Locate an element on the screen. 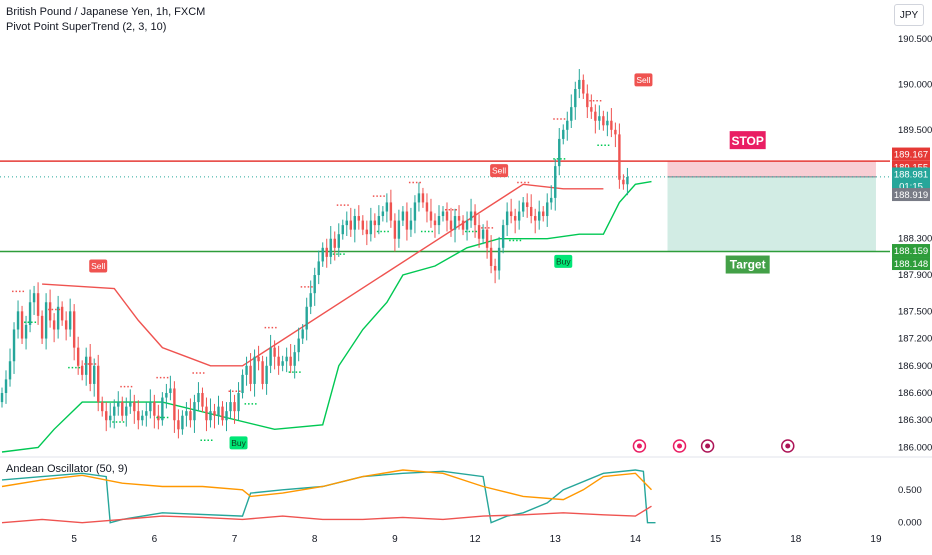  stop-annotation: STOP is located at coordinates (747, 140).